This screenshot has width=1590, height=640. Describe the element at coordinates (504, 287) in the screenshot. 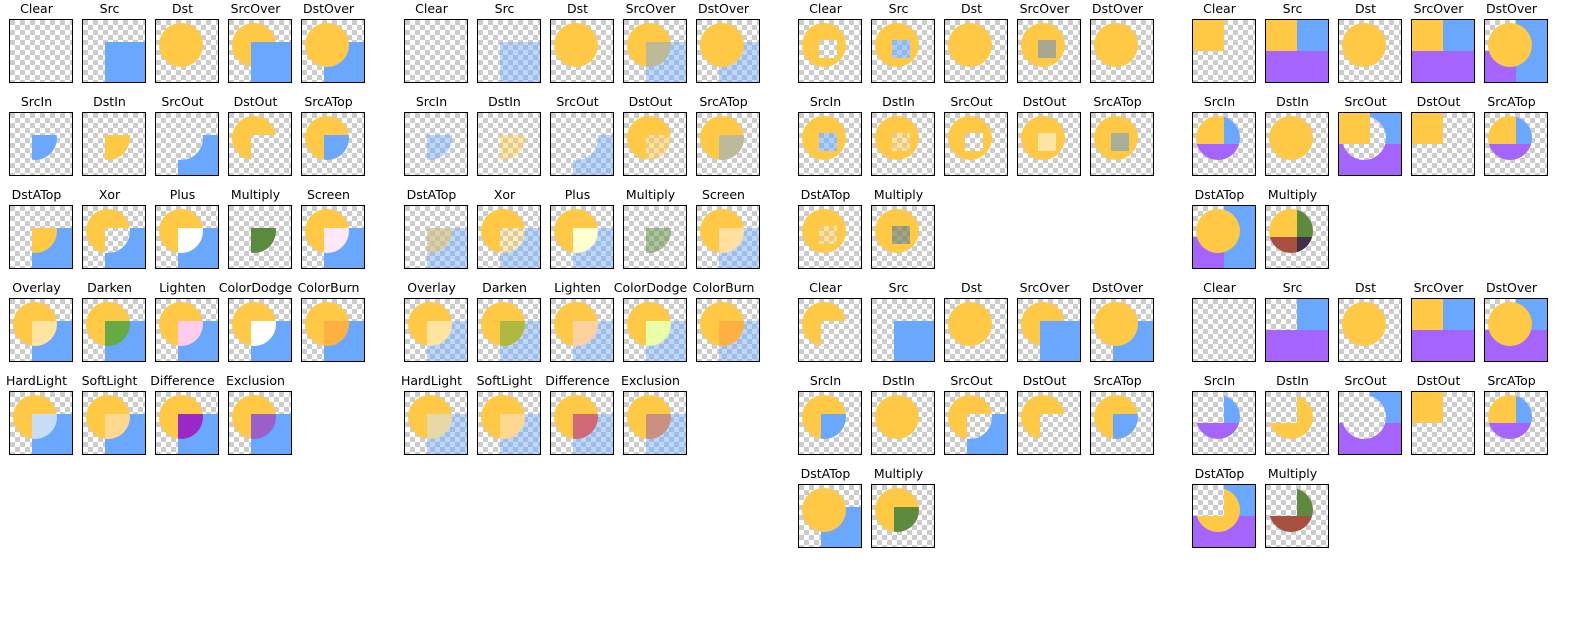

I see `blend-mode-label: Darken` at that location.